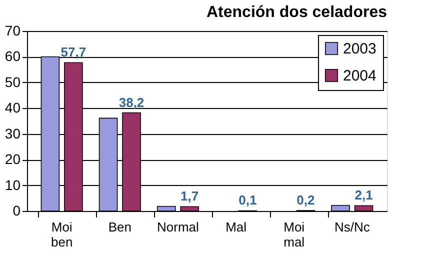 The image size is (443, 265). What do you see at coordinates (61, 235) in the screenshot?
I see `x-tick-label: Moi ben` at bounding box center [61, 235].